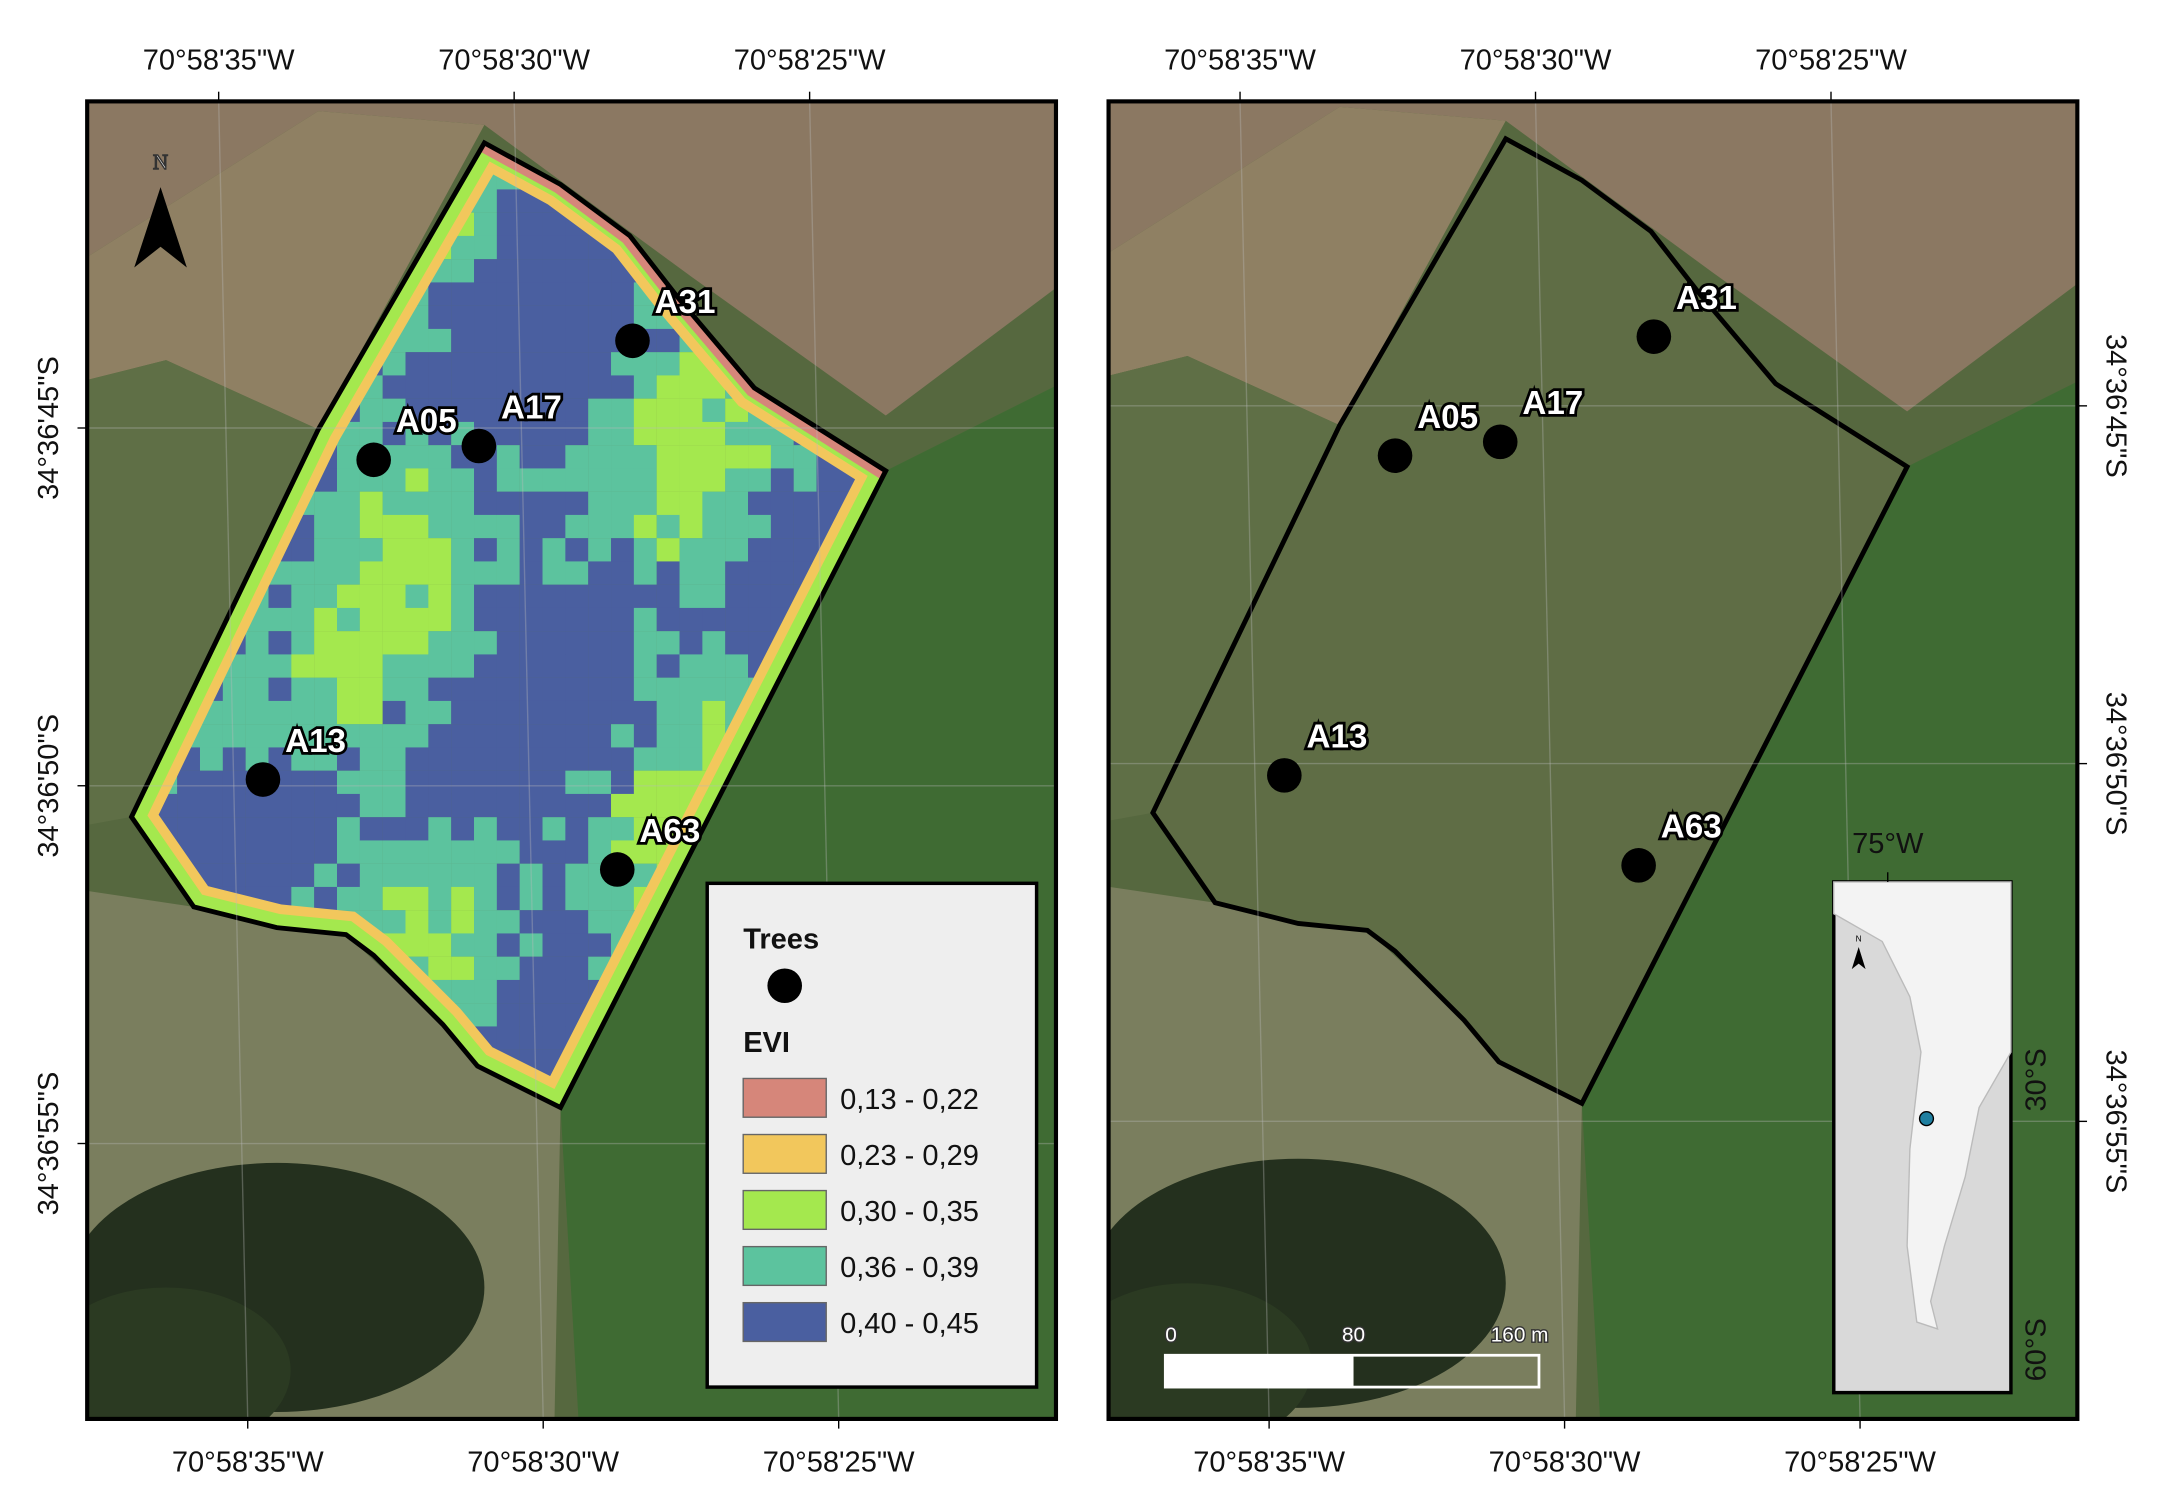 Image resolution: width=2159 pixels, height=1512 pixels. What do you see at coordinates (1520, 1334) in the screenshot?
I see `scale-label: 160 m` at bounding box center [1520, 1334].